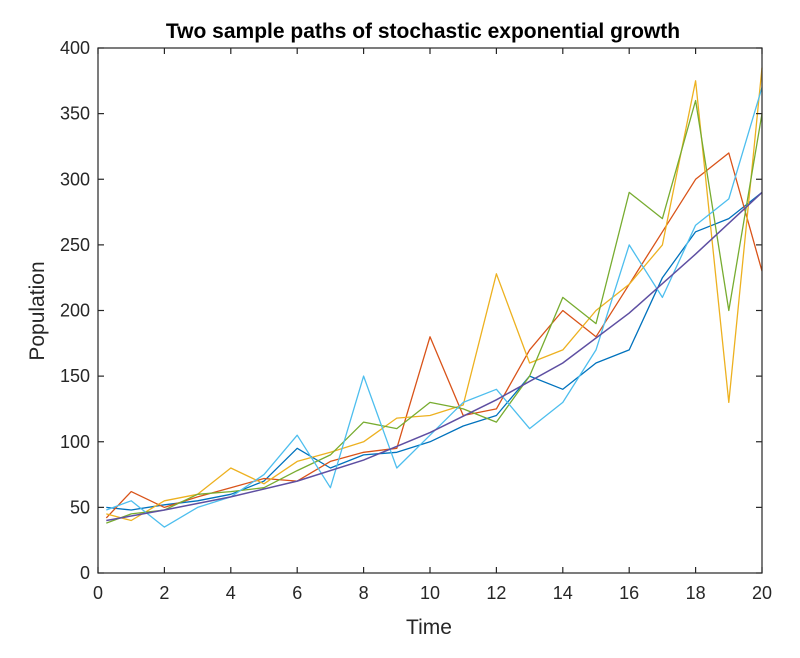 The width and height of the screenshot is (800, 658). I want to click on x-tick-label: 6, so click(297, 593).